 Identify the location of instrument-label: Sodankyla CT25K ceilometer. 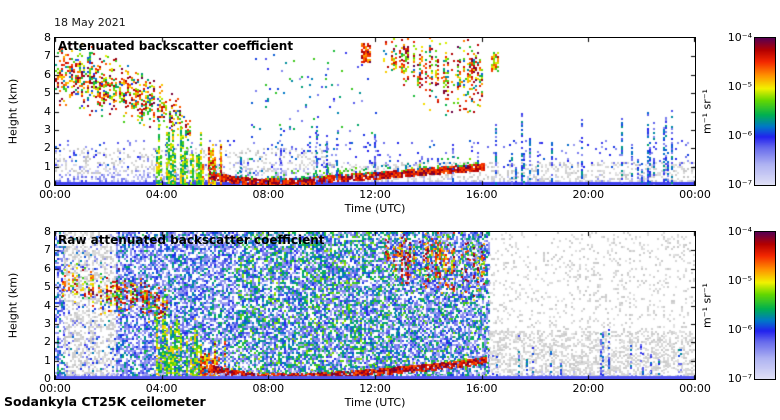
(105, 401).